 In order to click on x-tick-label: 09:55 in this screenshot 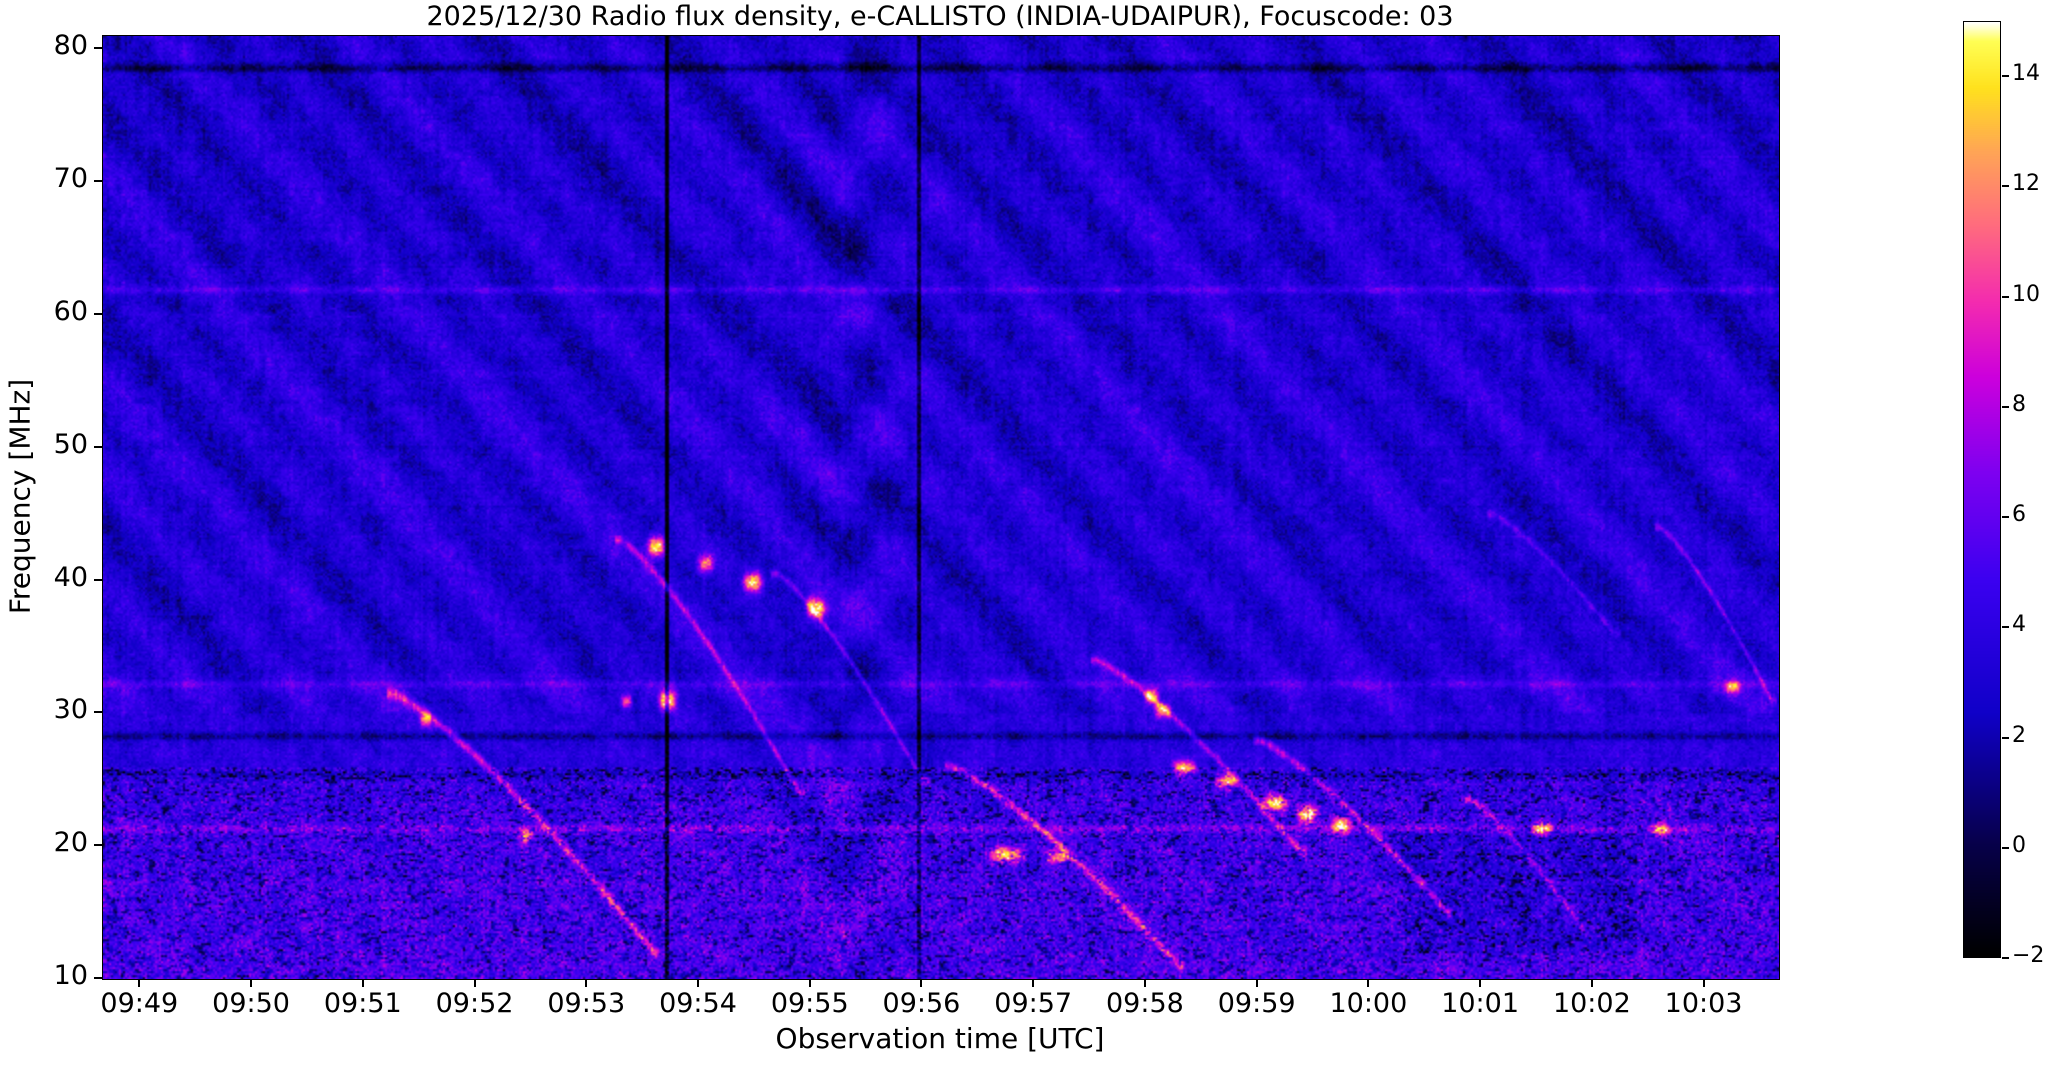, I will do `click(809, 1003)`.